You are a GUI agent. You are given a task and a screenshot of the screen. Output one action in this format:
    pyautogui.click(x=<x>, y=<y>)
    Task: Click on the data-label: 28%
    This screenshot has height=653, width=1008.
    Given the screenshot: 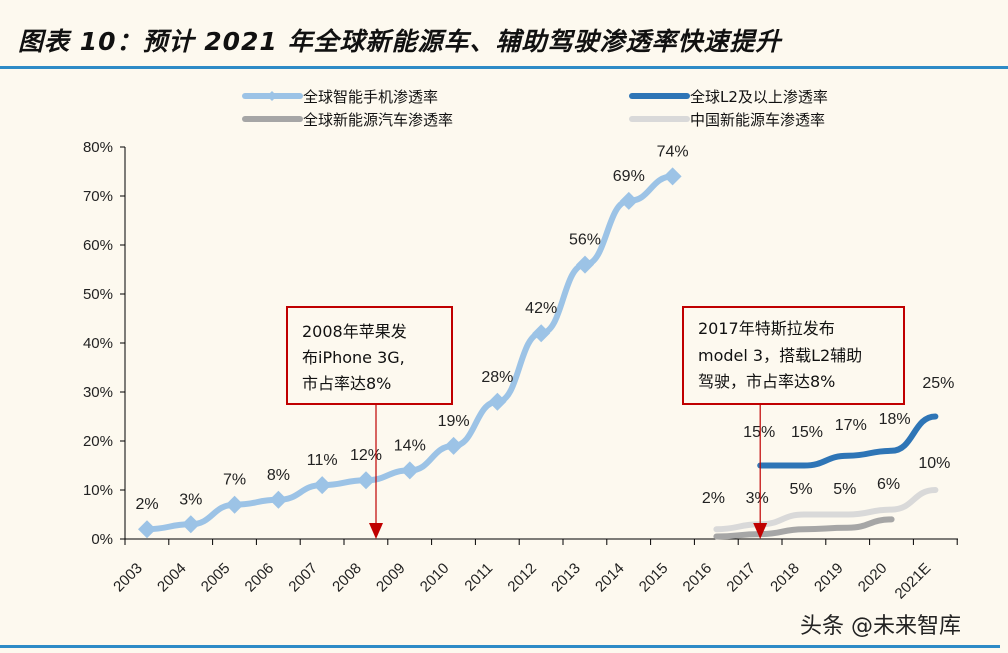 What is the action you would take?
    pyautogui.click(x=497, y=377)
    